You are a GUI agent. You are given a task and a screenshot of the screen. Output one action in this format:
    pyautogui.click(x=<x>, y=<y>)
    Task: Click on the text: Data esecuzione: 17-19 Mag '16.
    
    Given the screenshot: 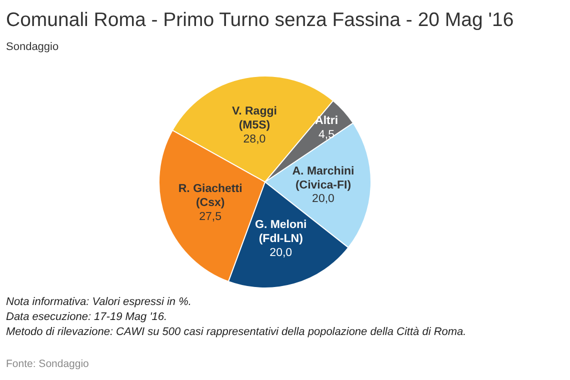 What is the action you would take?
    pyautogui.click(x=87, y=317)
    